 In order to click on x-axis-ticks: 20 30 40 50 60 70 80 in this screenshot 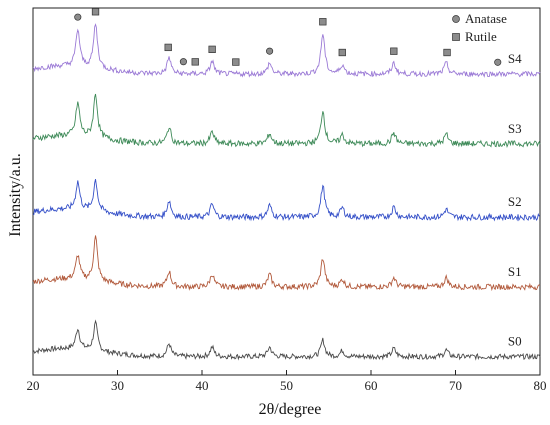, I will do `click(287, 381)`.